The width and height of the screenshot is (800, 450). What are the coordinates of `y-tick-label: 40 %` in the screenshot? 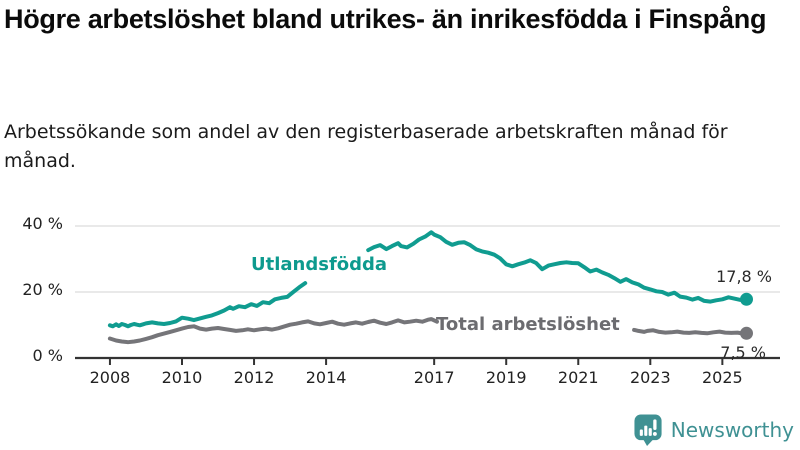 It's located at (42, 223).